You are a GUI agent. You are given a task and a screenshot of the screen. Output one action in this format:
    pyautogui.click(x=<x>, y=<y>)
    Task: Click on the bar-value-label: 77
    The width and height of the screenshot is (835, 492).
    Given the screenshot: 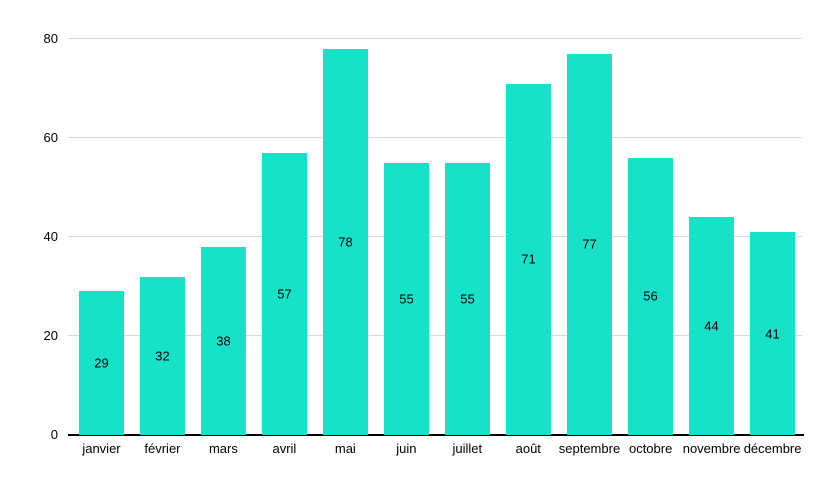 What is the action you would take?
    pyautogui.click(x=589, y=244)
    